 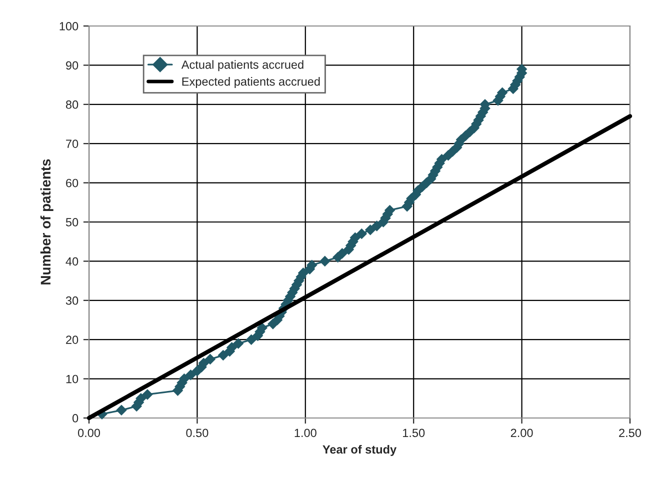 I want to click on y-tick-label: 10, so click(x=72, y=379).